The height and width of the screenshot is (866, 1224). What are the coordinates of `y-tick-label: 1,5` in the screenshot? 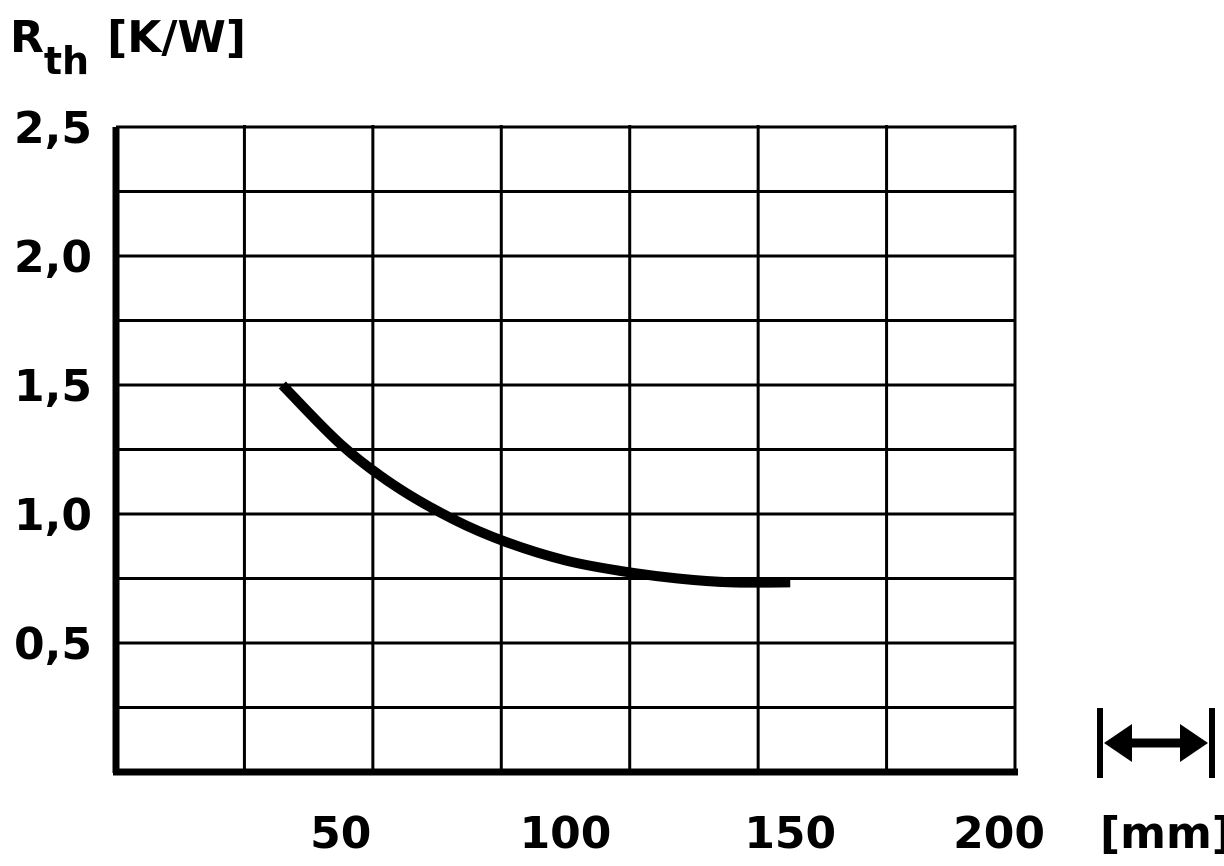 It's located at (53, 386).